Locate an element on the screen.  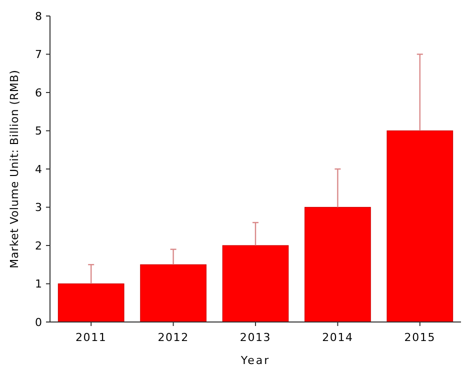
x-tick-label: 2015 is located at coordinates (420, 337).